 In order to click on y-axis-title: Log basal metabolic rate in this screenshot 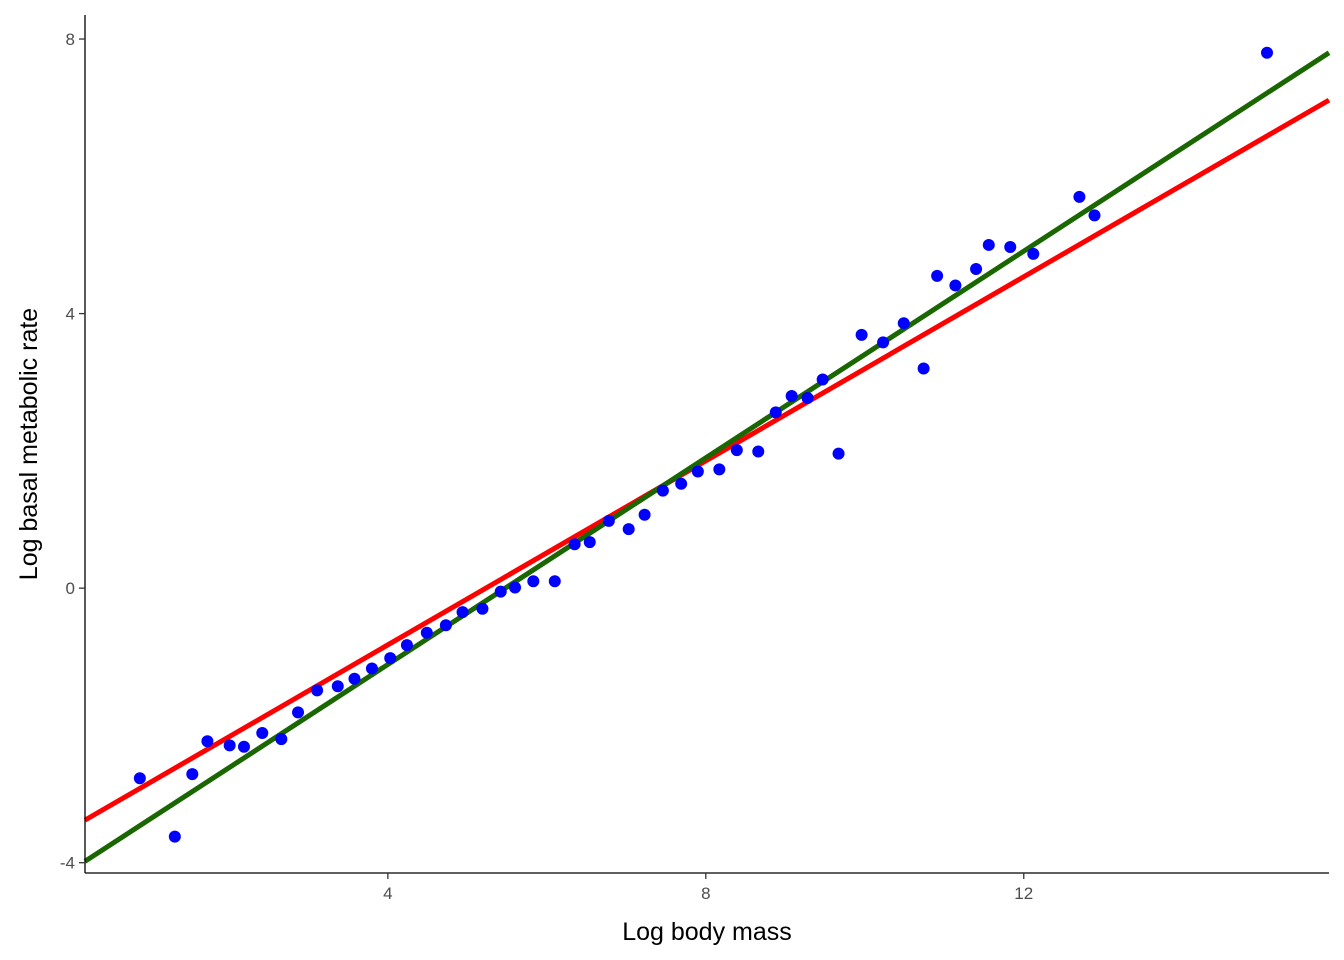, I will do `click(29, 444)`.